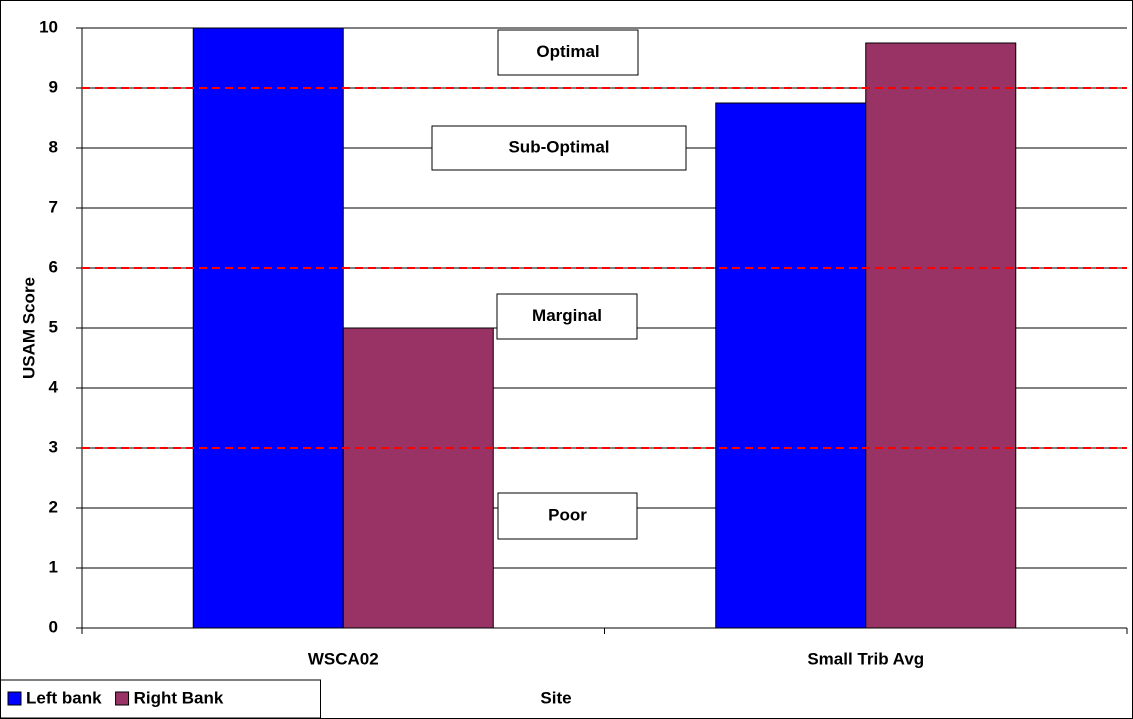  Describe the element at coordinates (179, 697) in the screenshot. I see `legend-label: Right Bank` at that location.